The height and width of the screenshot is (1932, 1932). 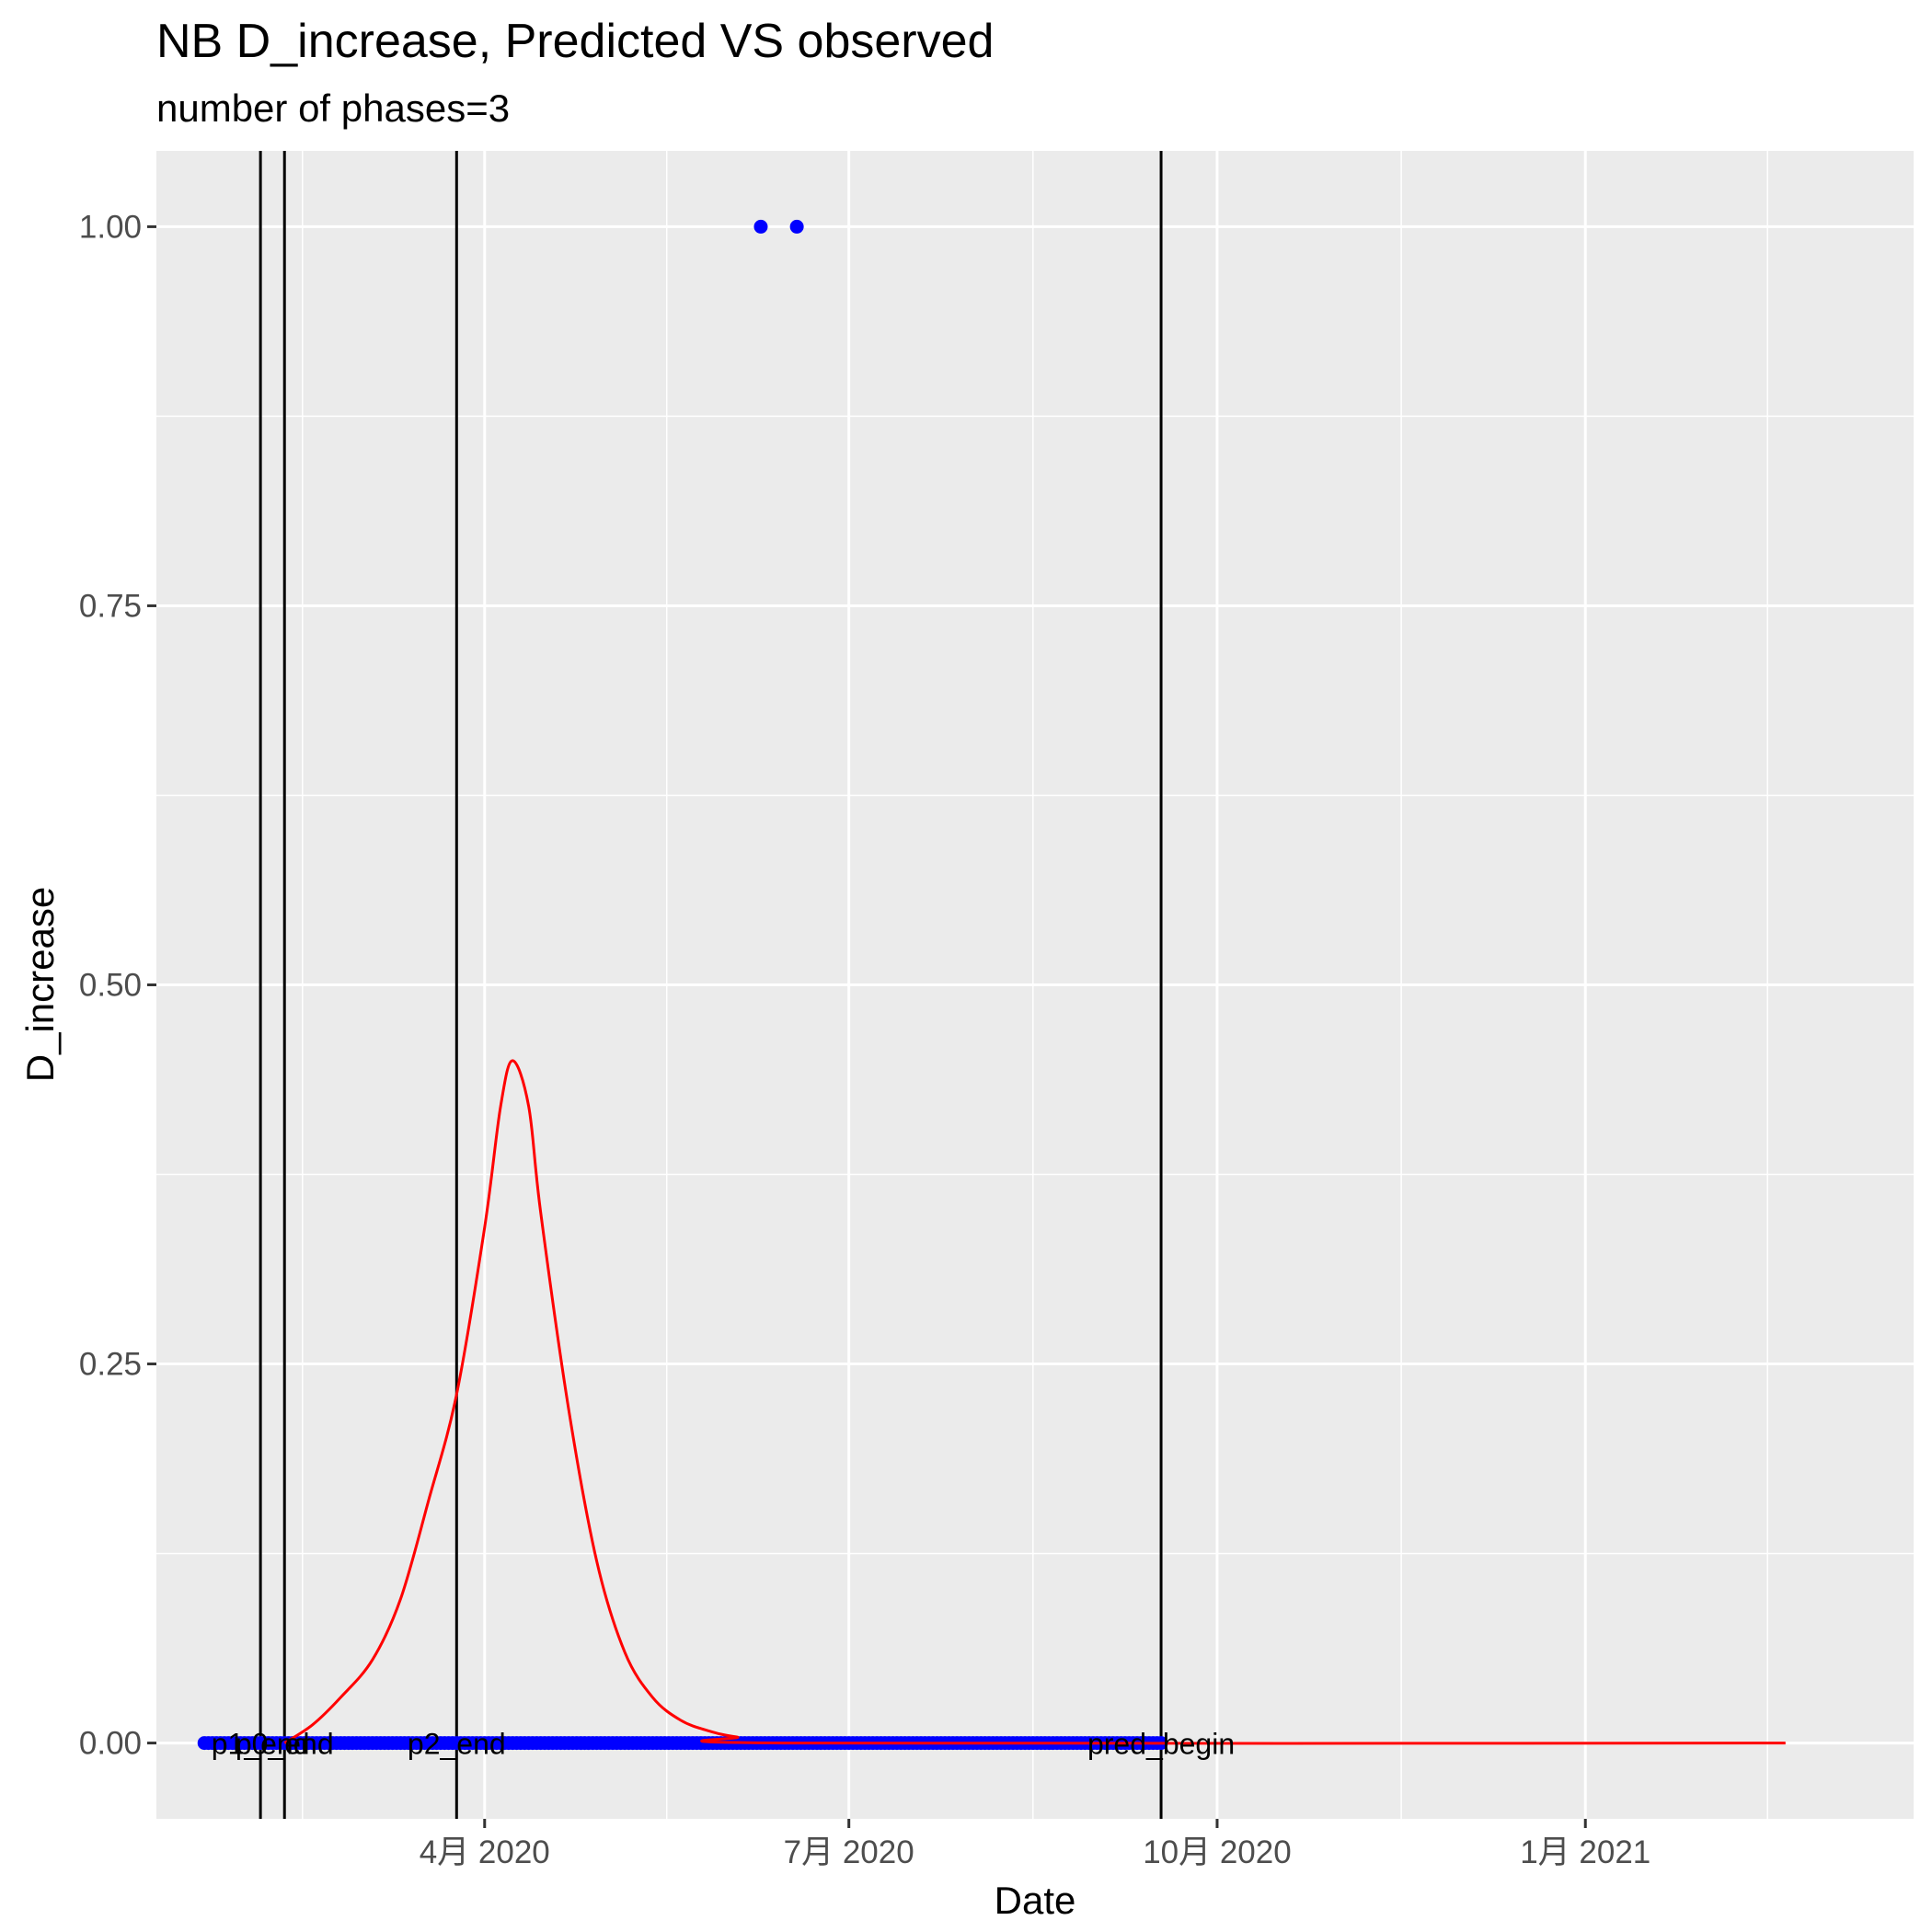 I want to click on x-axis-title: Date, so click(x=1035, y=1901).